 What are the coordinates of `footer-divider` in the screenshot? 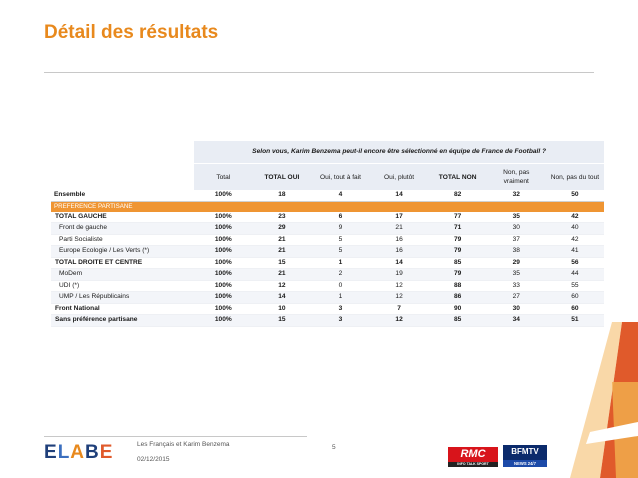 It's located at (175, 436).